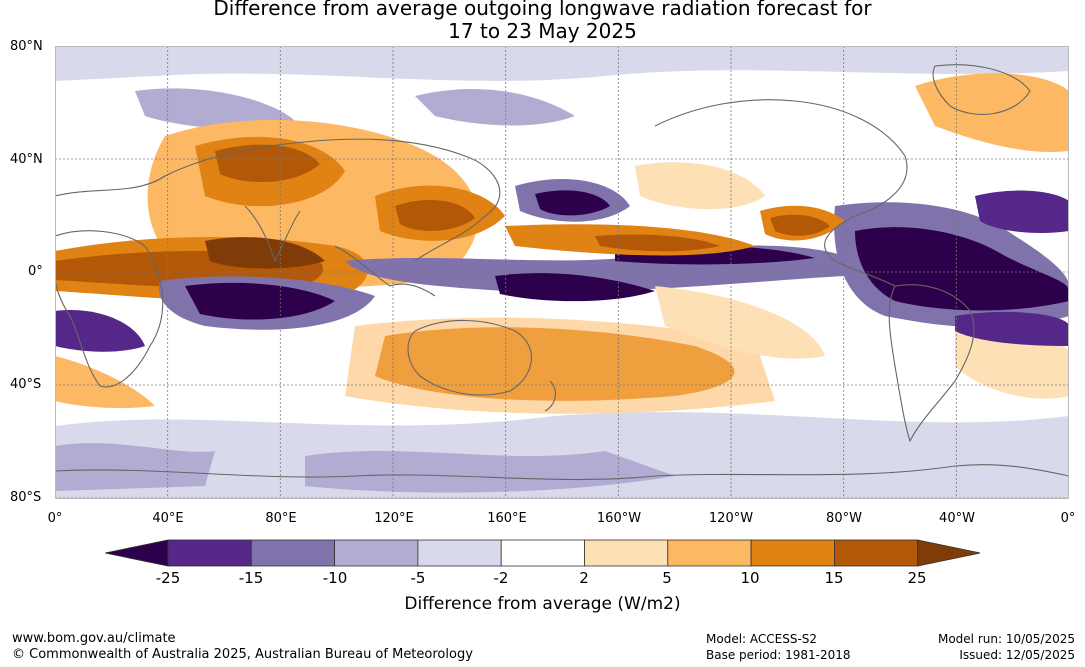 Image resolution: width=1085 pixels, height=667 pixels. I want to click on lon-label-120e: 120°E, so click(394, 518).